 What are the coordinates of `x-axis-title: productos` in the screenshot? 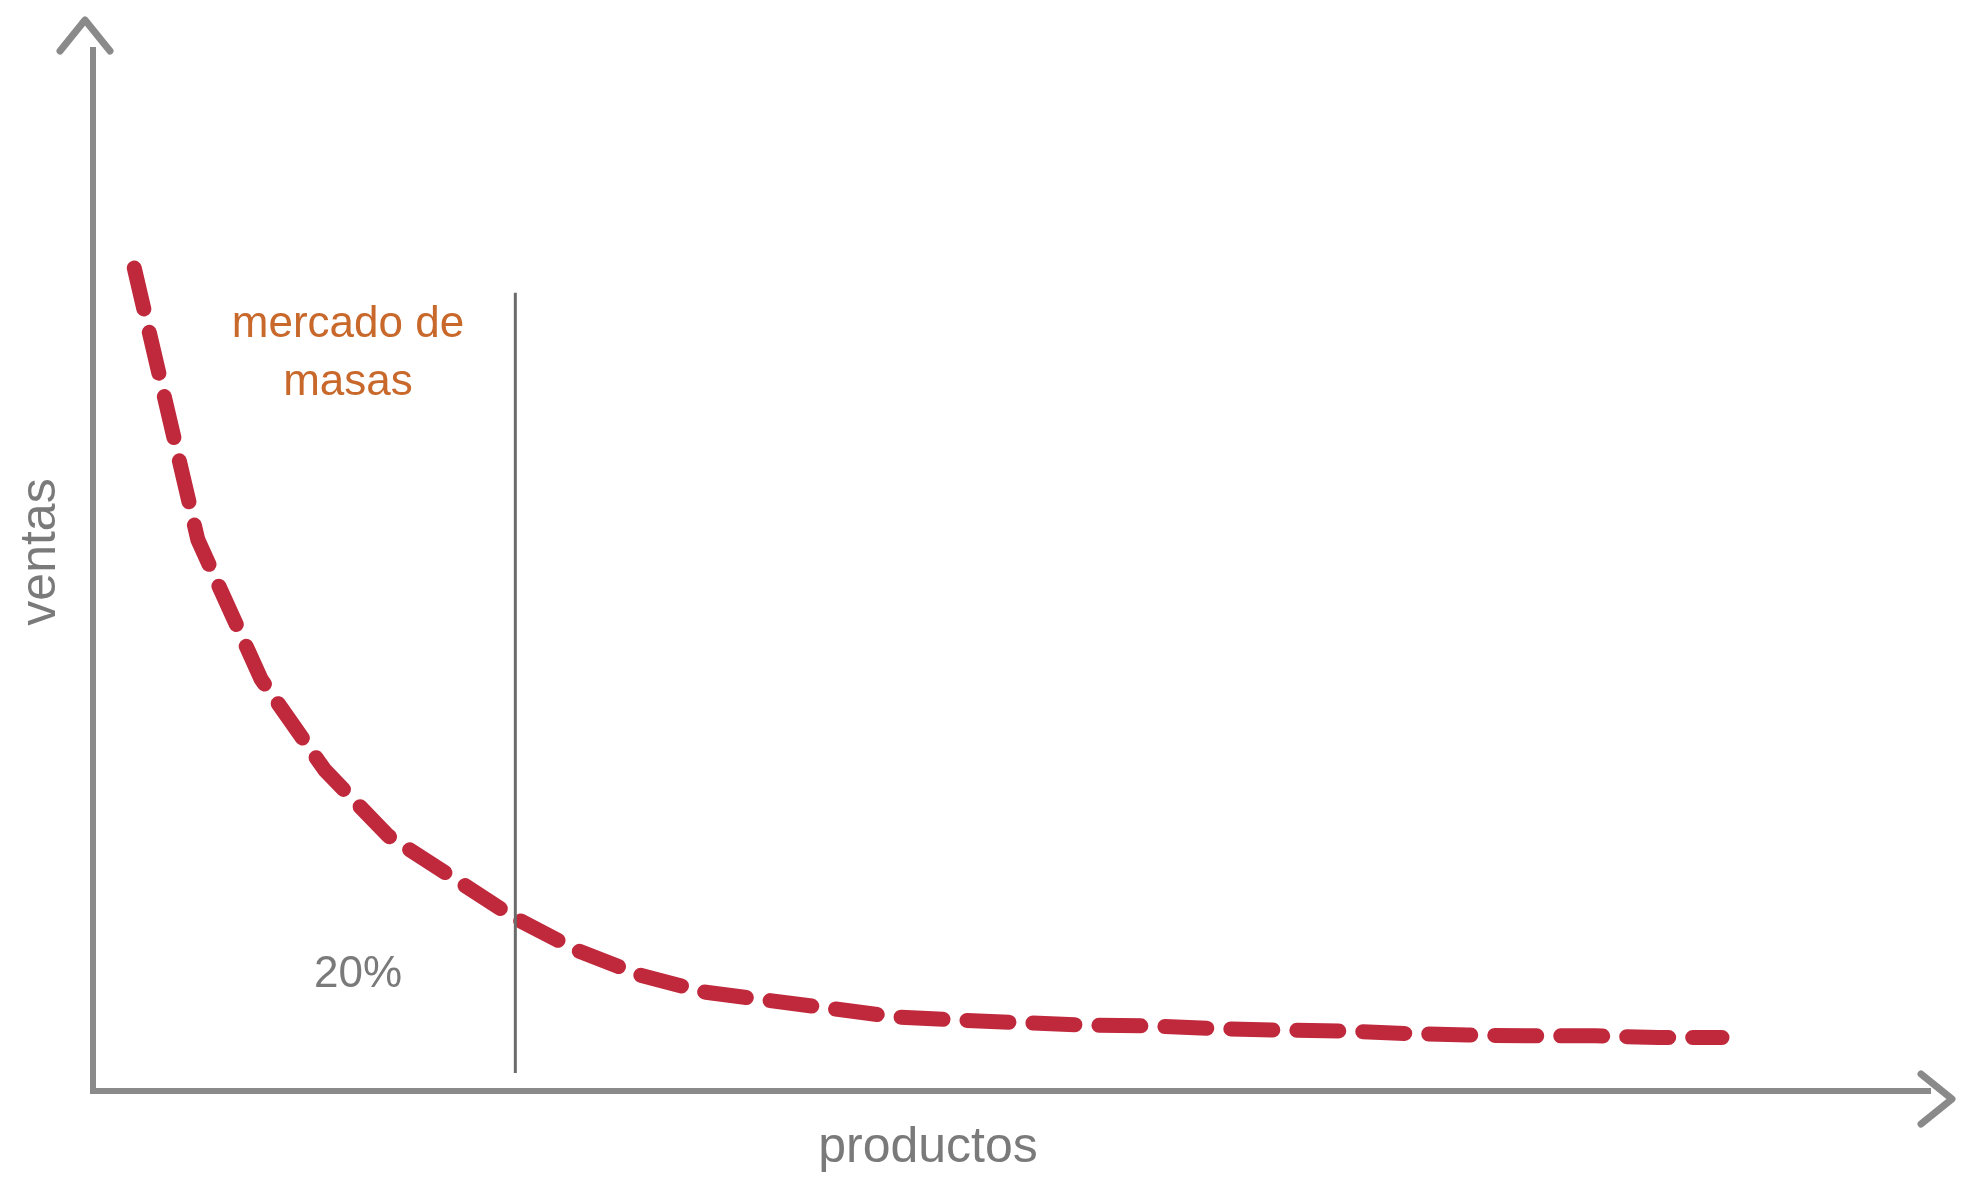 It's located at (928, 1145).